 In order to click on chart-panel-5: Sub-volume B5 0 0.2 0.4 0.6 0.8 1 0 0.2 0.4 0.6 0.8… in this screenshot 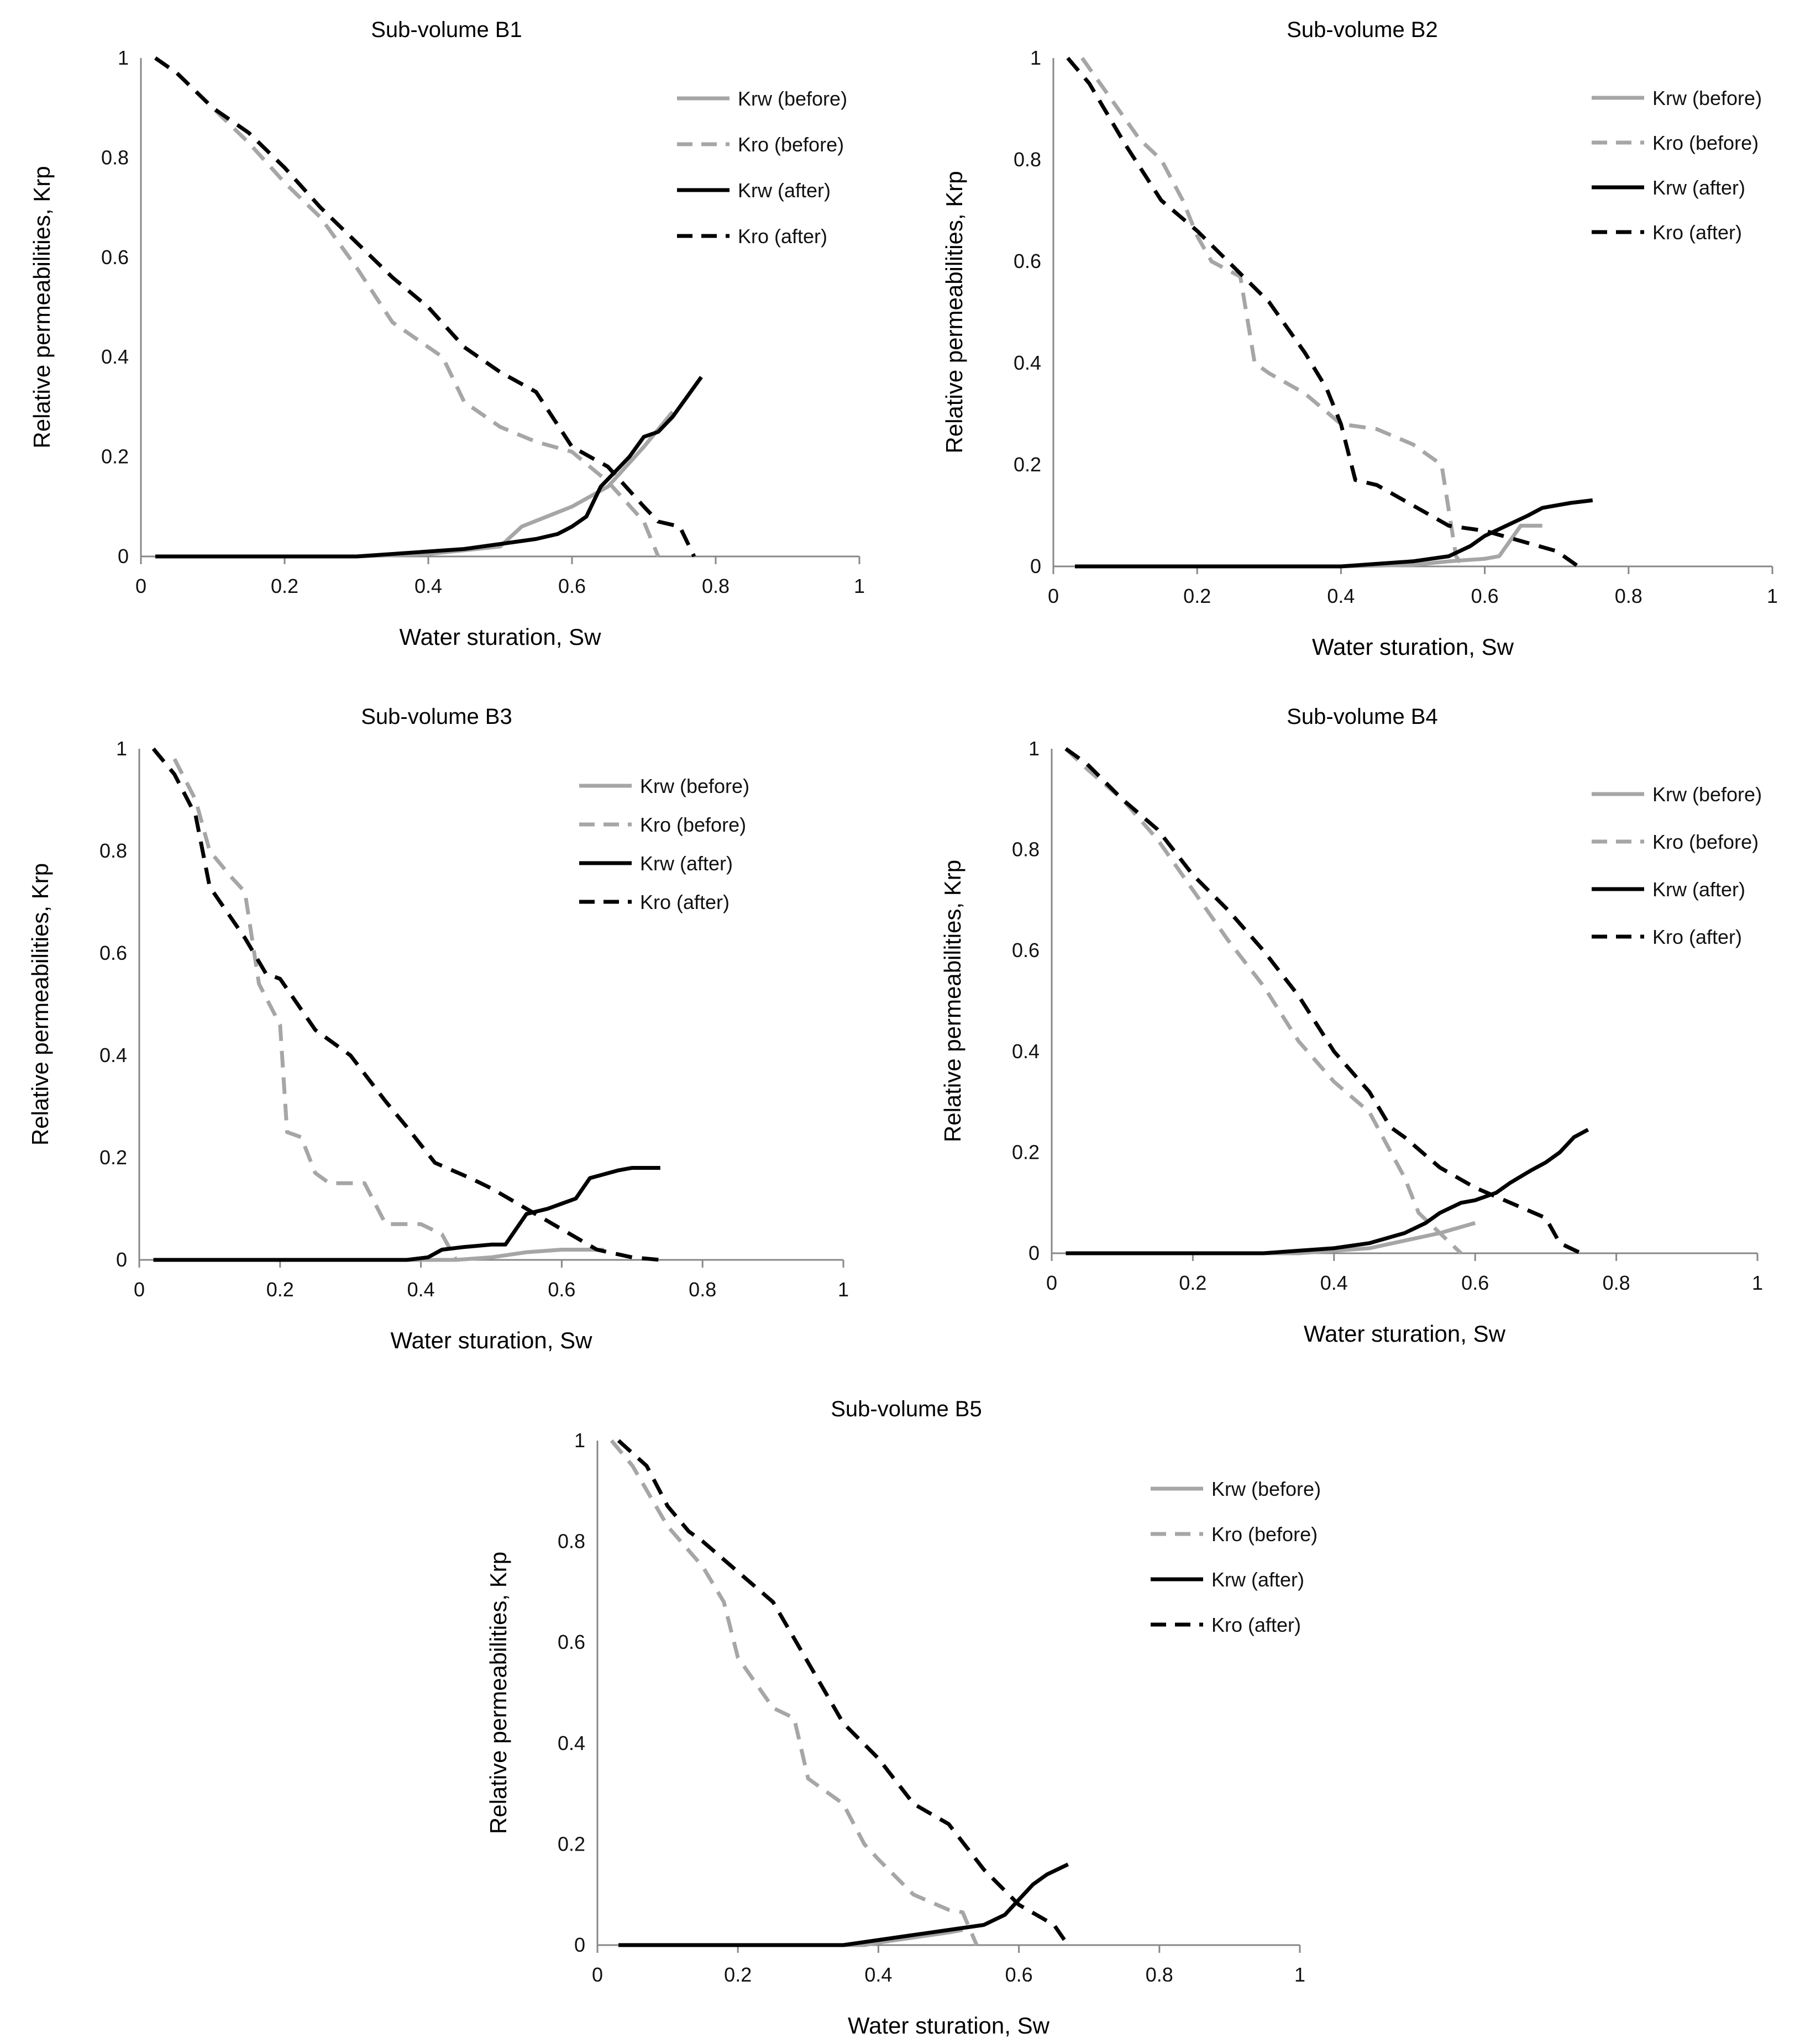, I will do `click(903, 1718)`.